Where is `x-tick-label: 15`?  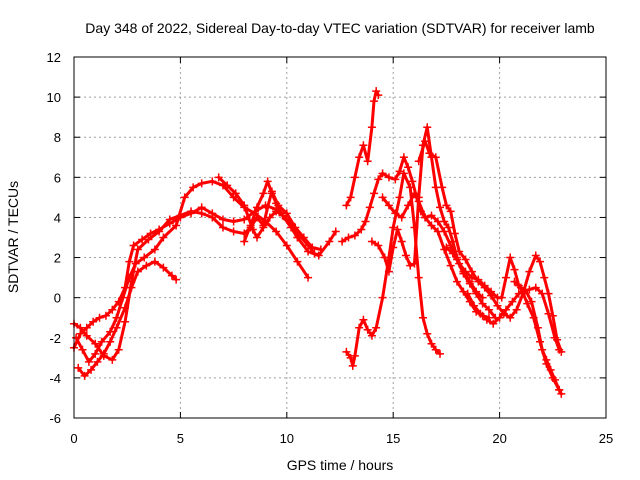 x-tick-label: 15 is located at coordinates (393, 438).